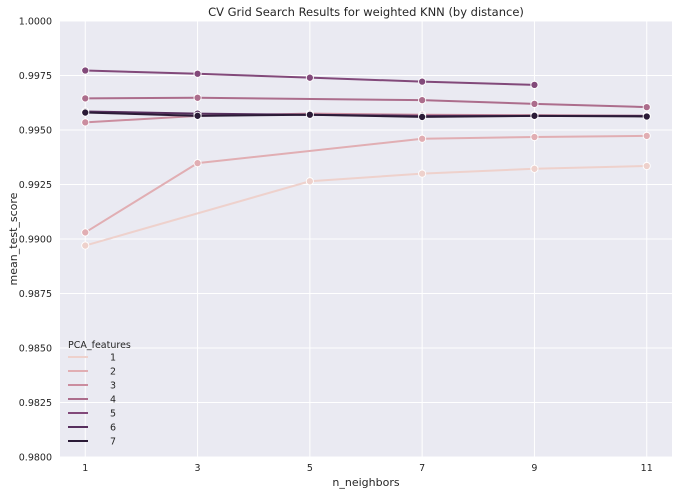 The width and height of the screenshot is (679, 493). What do you see at coordinates (35, 458) in the screenshot?
I see `y-tick-label: 0.9800` at bounding box center [35, 458].